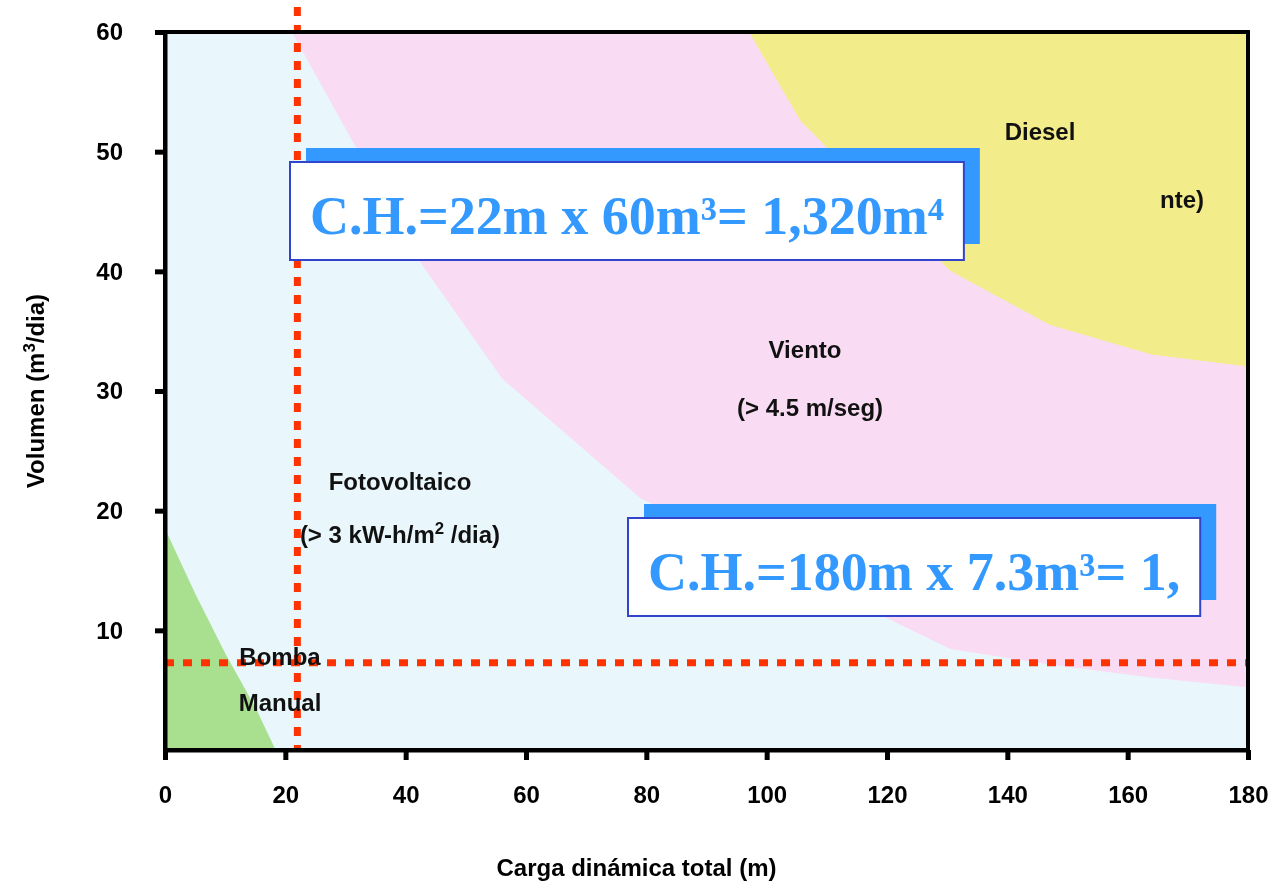 The image size is (1272, 886). What do you see at coordinates (887, 795) in the screenshot?
I see `x-tick-label: 120` at bounding box center [887, 795].